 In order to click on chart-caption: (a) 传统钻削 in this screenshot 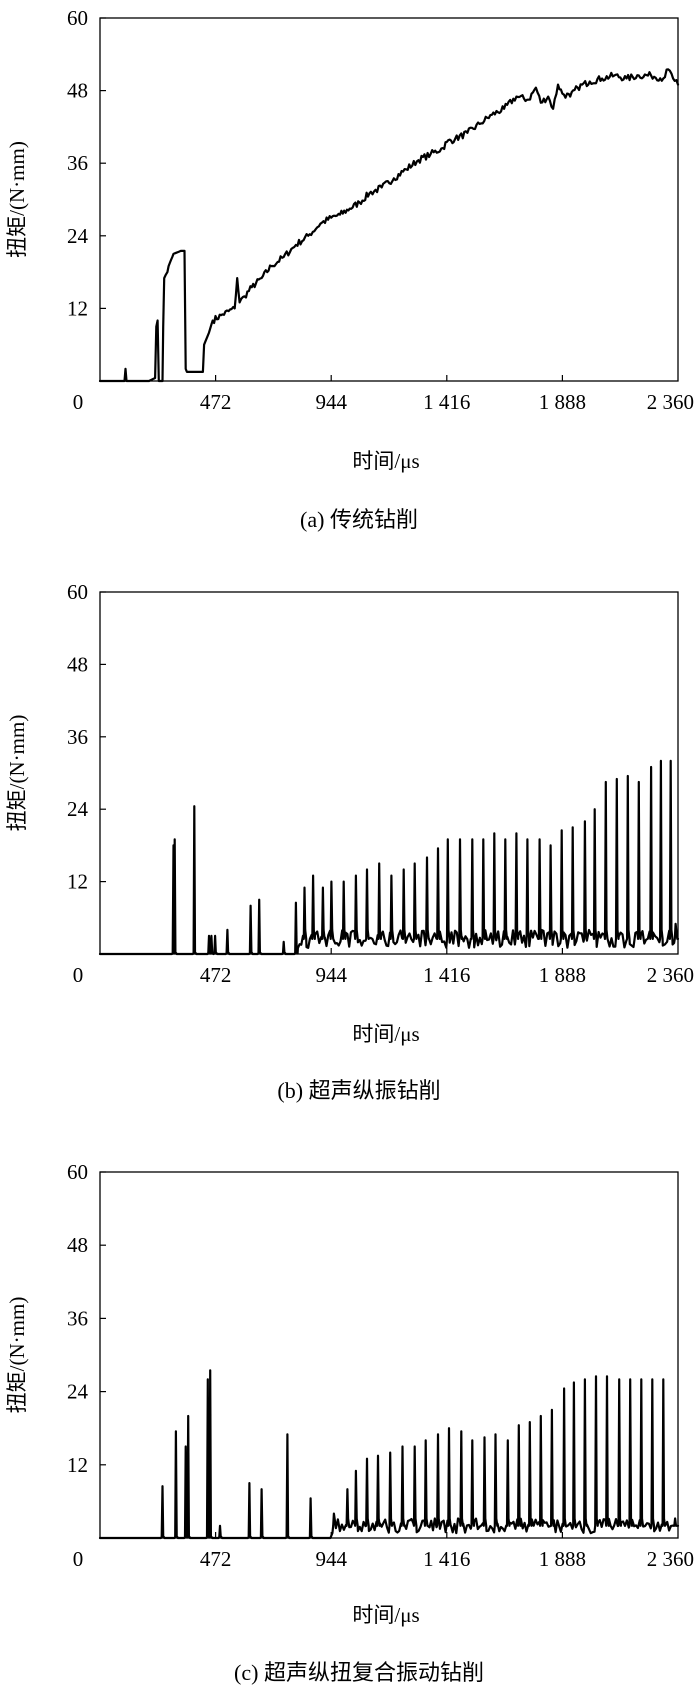, I will do `click(359, 519)`.